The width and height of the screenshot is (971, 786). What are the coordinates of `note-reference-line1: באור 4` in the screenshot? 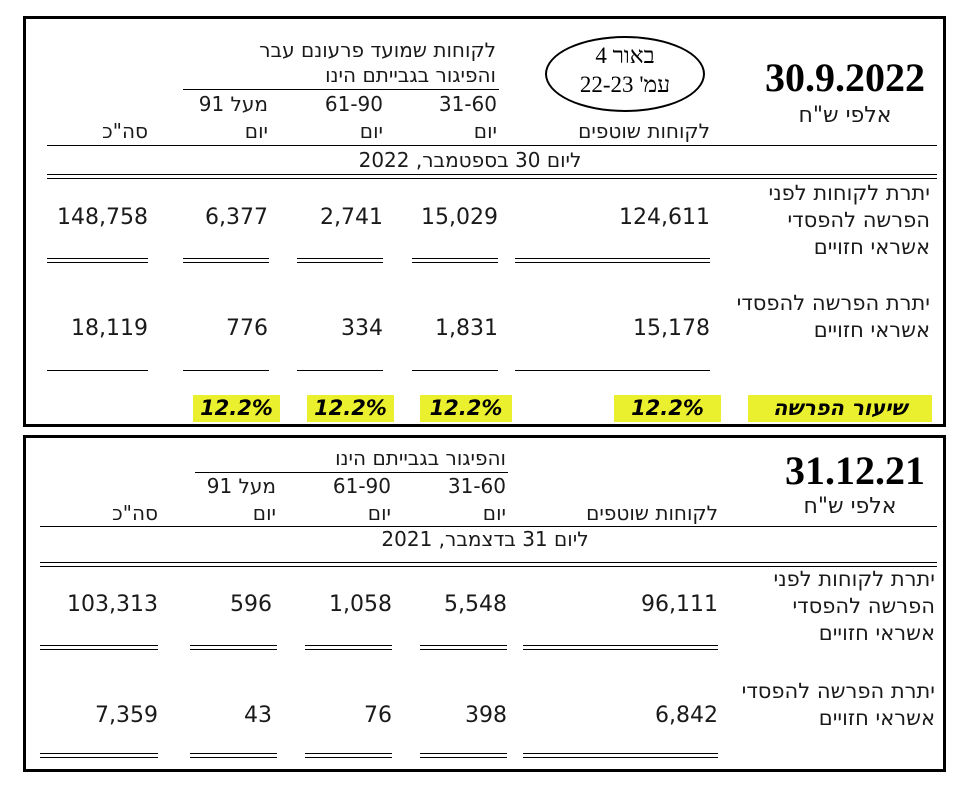 It's located at (625, 55).